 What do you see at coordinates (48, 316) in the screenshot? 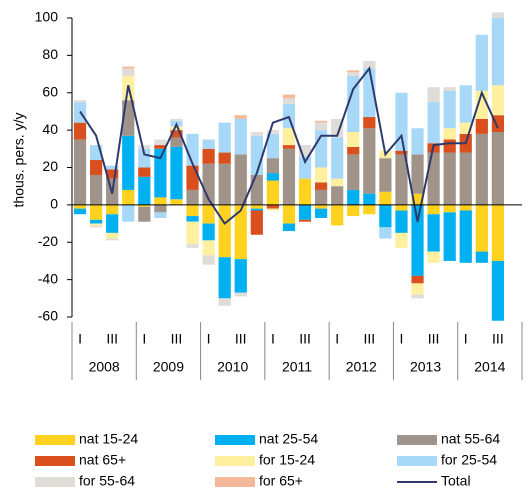
I see `y-tick-label: -60` at bounding box center [48, 316].